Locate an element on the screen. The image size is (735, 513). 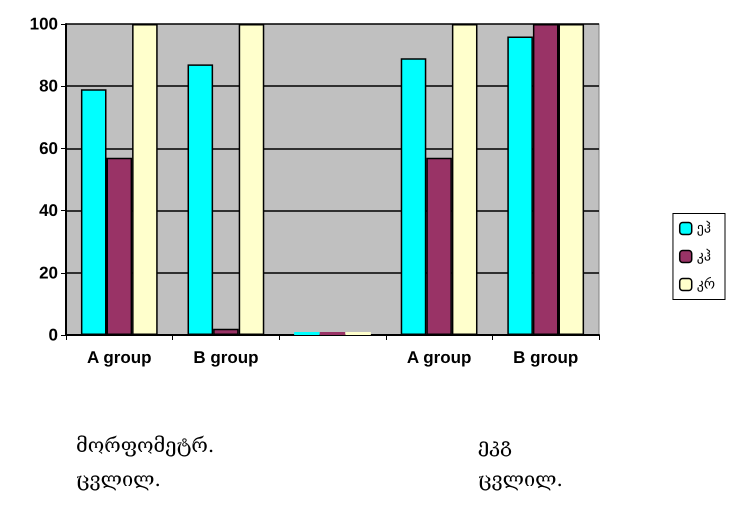
text: მორფომეტრ. ცვლილ. is located at coordinates (145, 462).